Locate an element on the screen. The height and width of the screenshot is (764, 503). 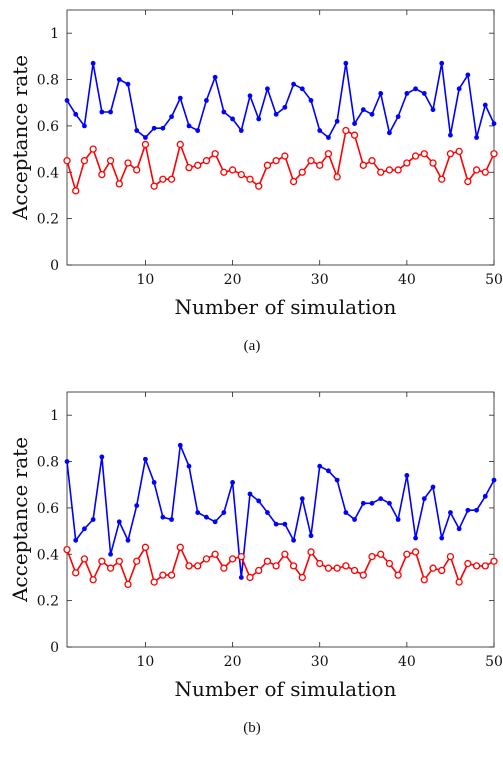
y-axis-label: Acceptance rate is located at coordinates (20, 138).